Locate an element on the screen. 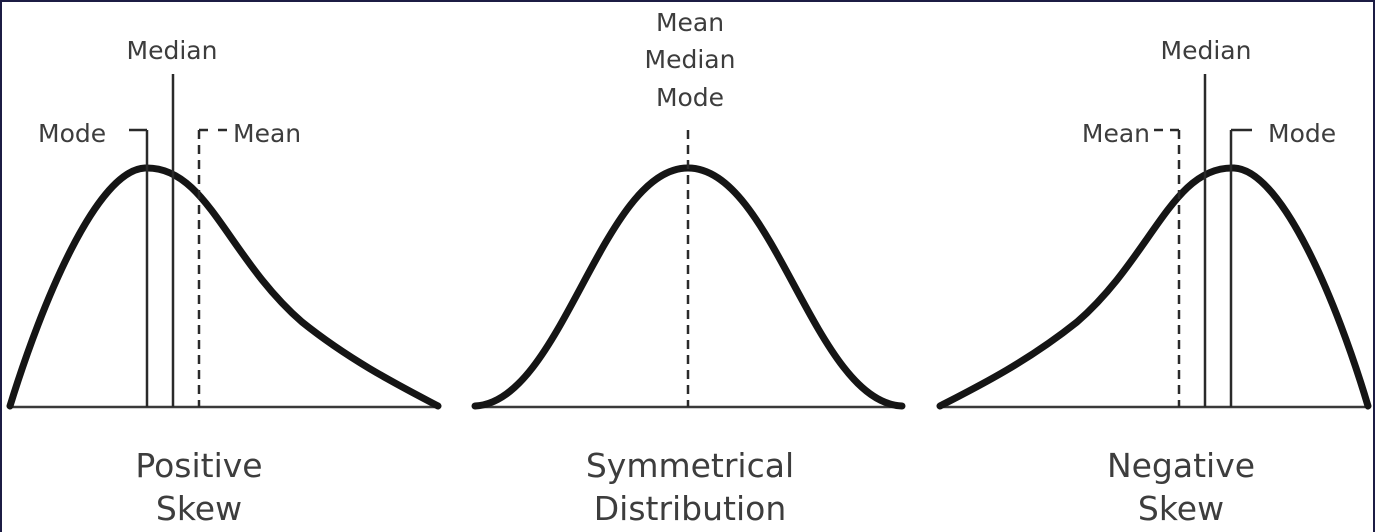  symmetrical-mode-label: Mode is located at coordinates (690, 97).